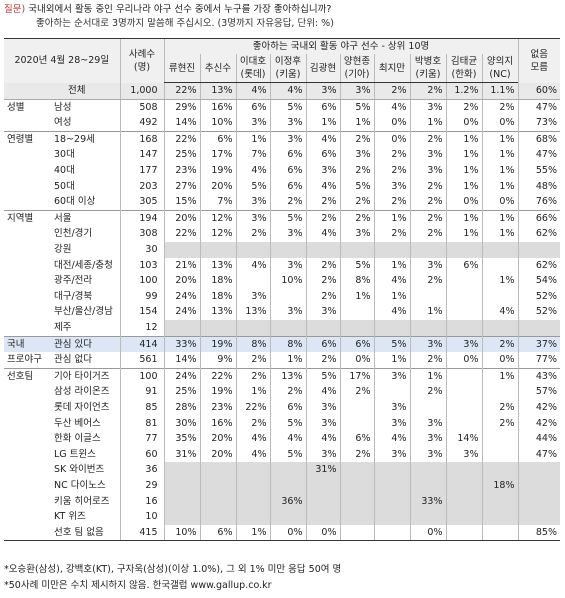 The height and width of the screenshot is (598, 565). I want to click on table-row: 성별 남성 508 29% 16% 6% 5% 6% 5% 4% 3% 2% 2% 47%, so click(282, 107).